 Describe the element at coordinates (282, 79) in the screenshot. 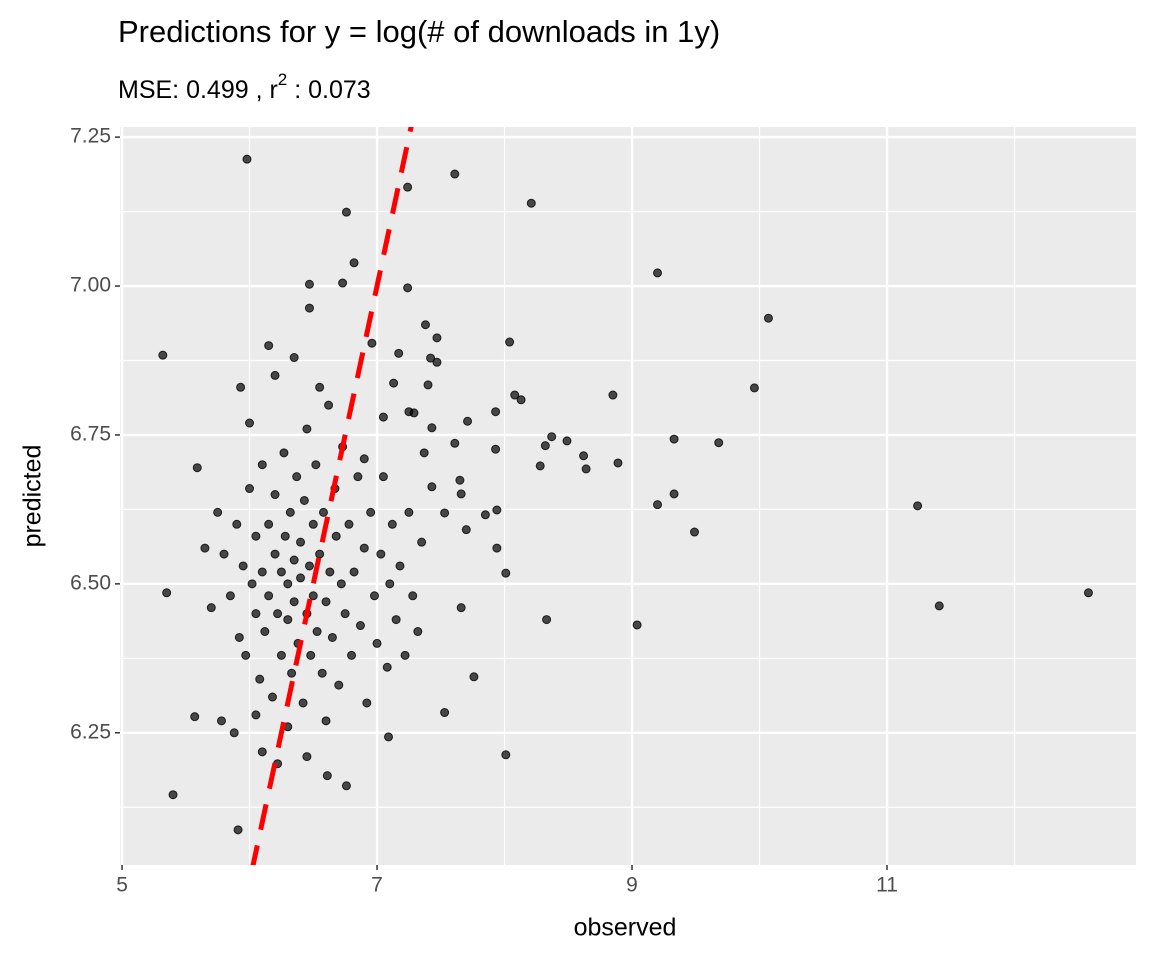

I see `subtitle-superscript: 2` at that location.